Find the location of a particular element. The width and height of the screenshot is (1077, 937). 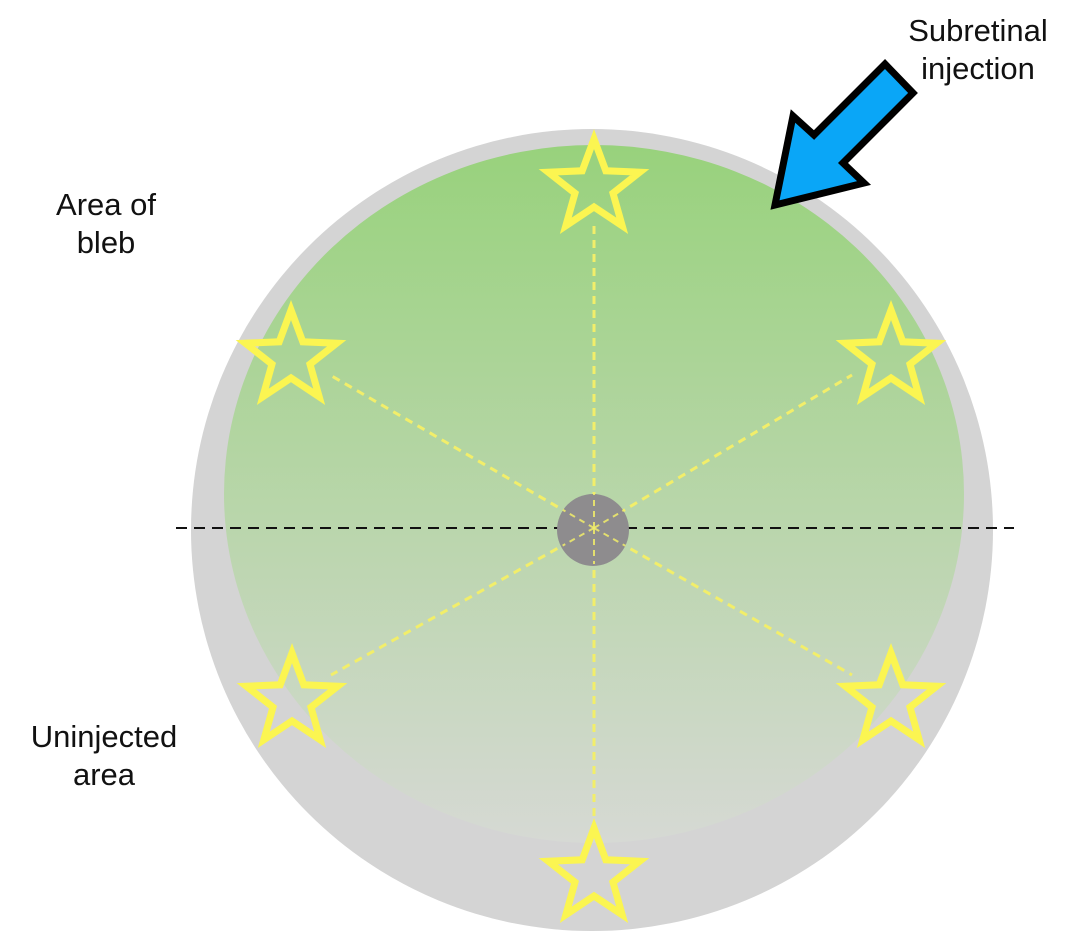

subretinal-injection-label: Subretinal injection is located at coordinates (978, 50).